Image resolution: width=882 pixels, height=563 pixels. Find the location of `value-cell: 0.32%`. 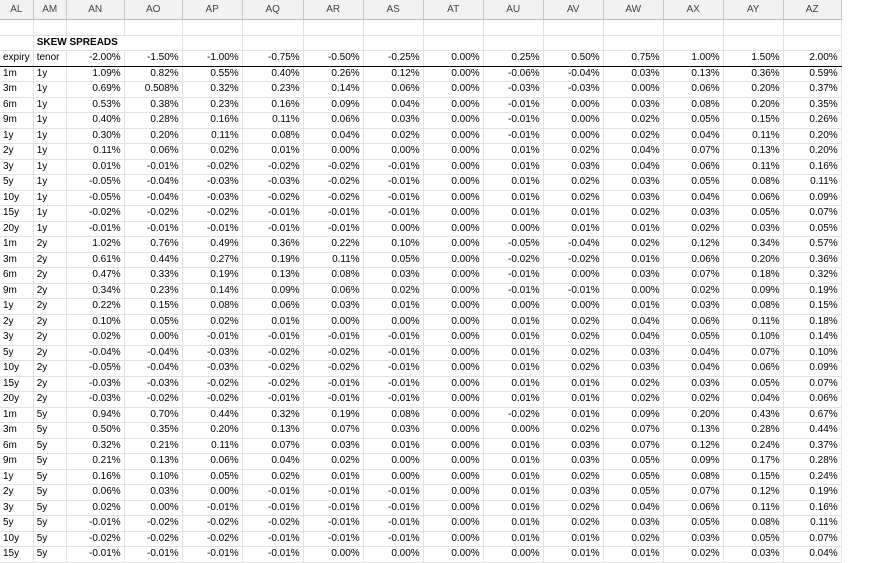

value-cell: 0.32% is located at coordinates (212, 89).